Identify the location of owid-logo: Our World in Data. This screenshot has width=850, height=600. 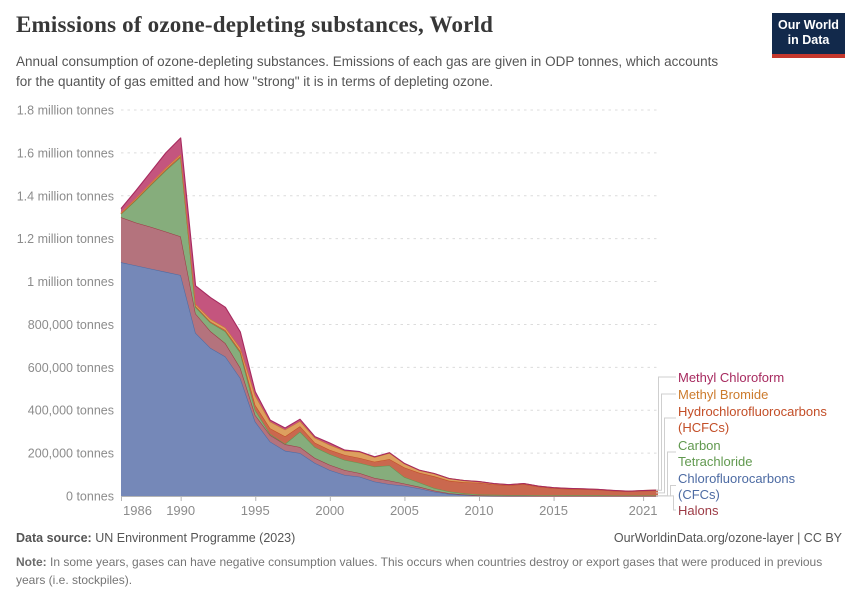
(808, 35).